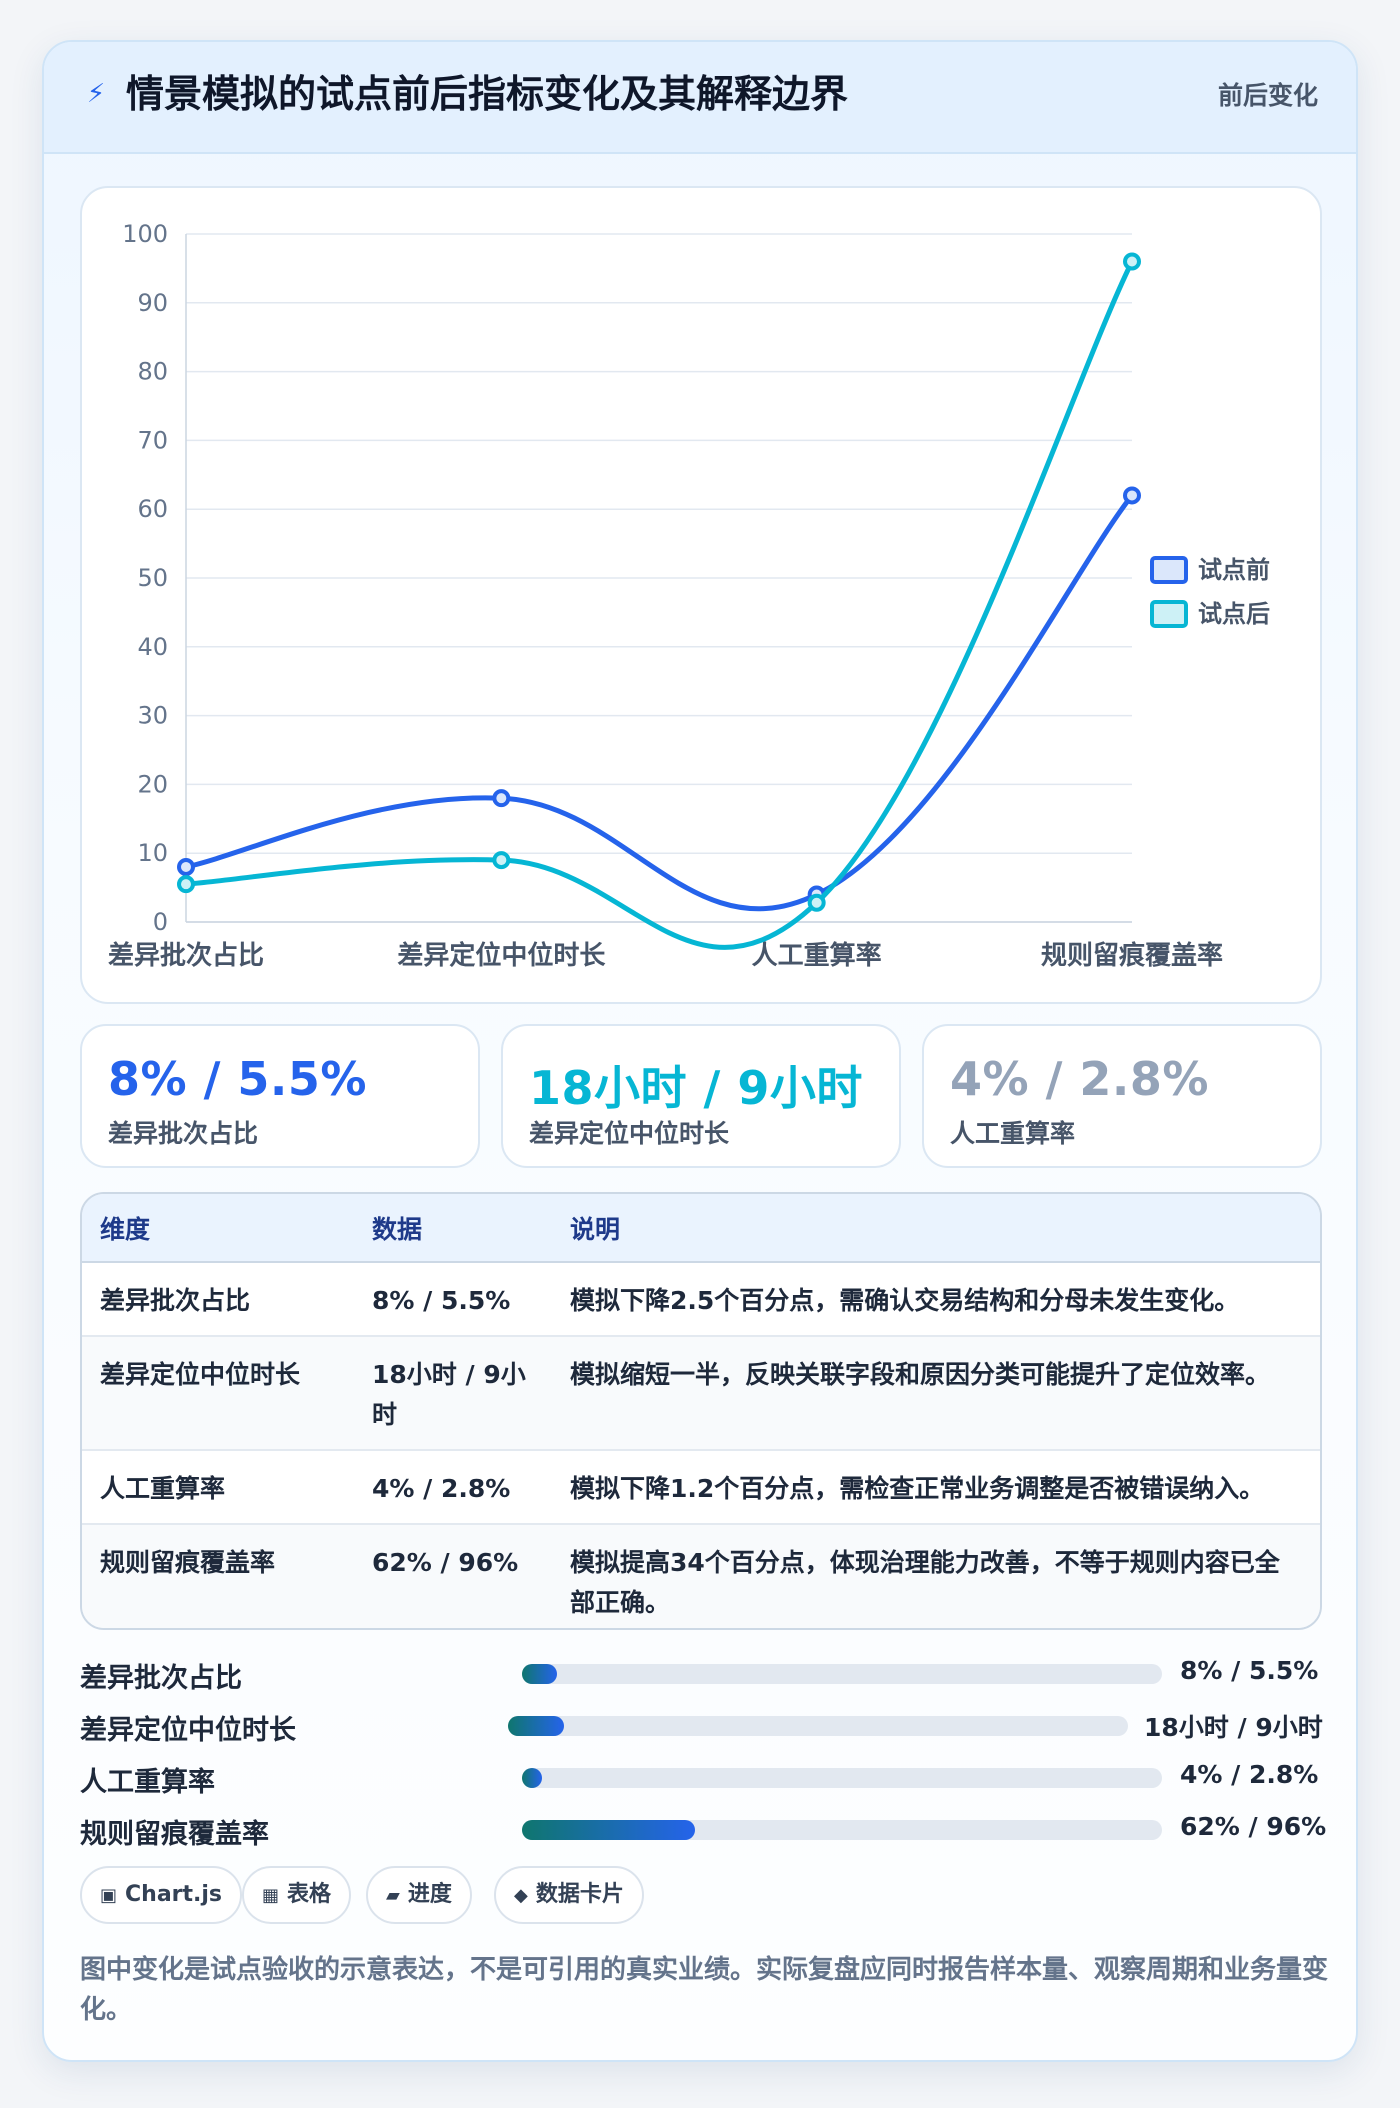  I want to click on y-tick-label: 10, so click(152, 853).